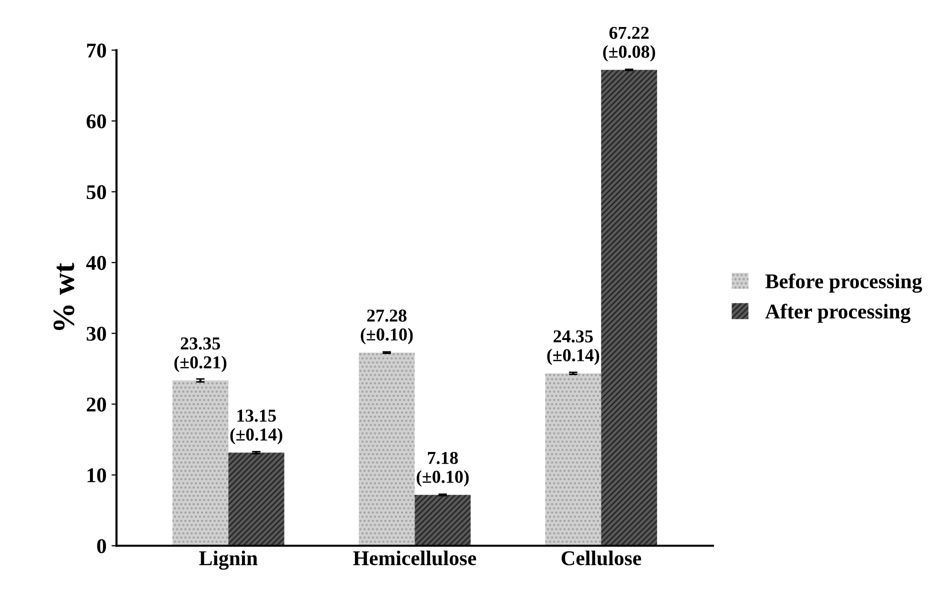  I want to click on legend-label: After processing, so click(838, 313).